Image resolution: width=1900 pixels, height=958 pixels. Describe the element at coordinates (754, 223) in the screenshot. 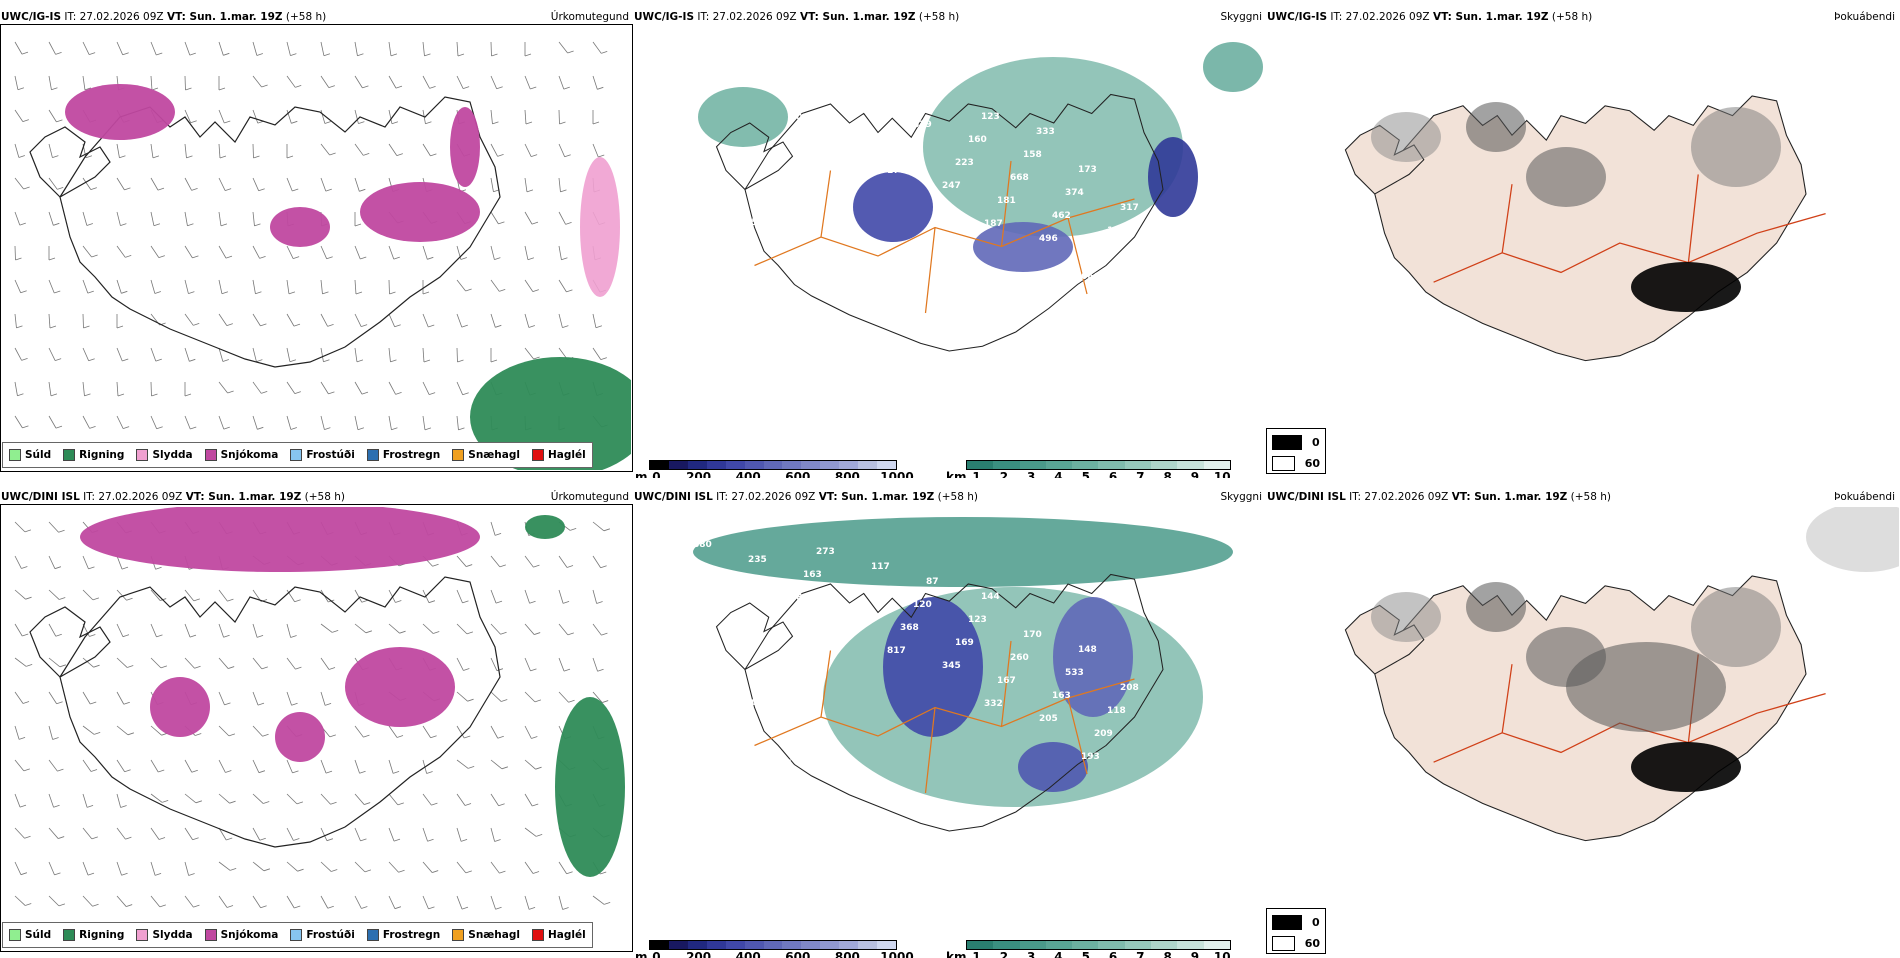

I see `value-label: 254` at that location.